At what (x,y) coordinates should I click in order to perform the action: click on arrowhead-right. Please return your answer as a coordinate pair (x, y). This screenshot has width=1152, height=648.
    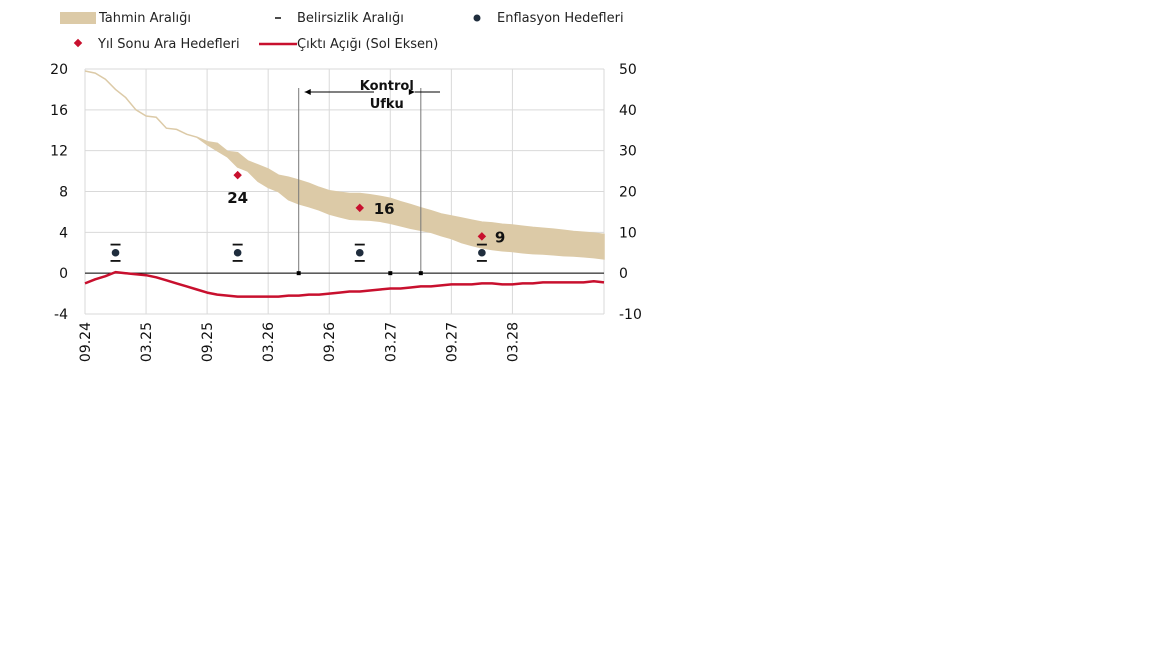
    Looking at the image, I should click on (411, 92).